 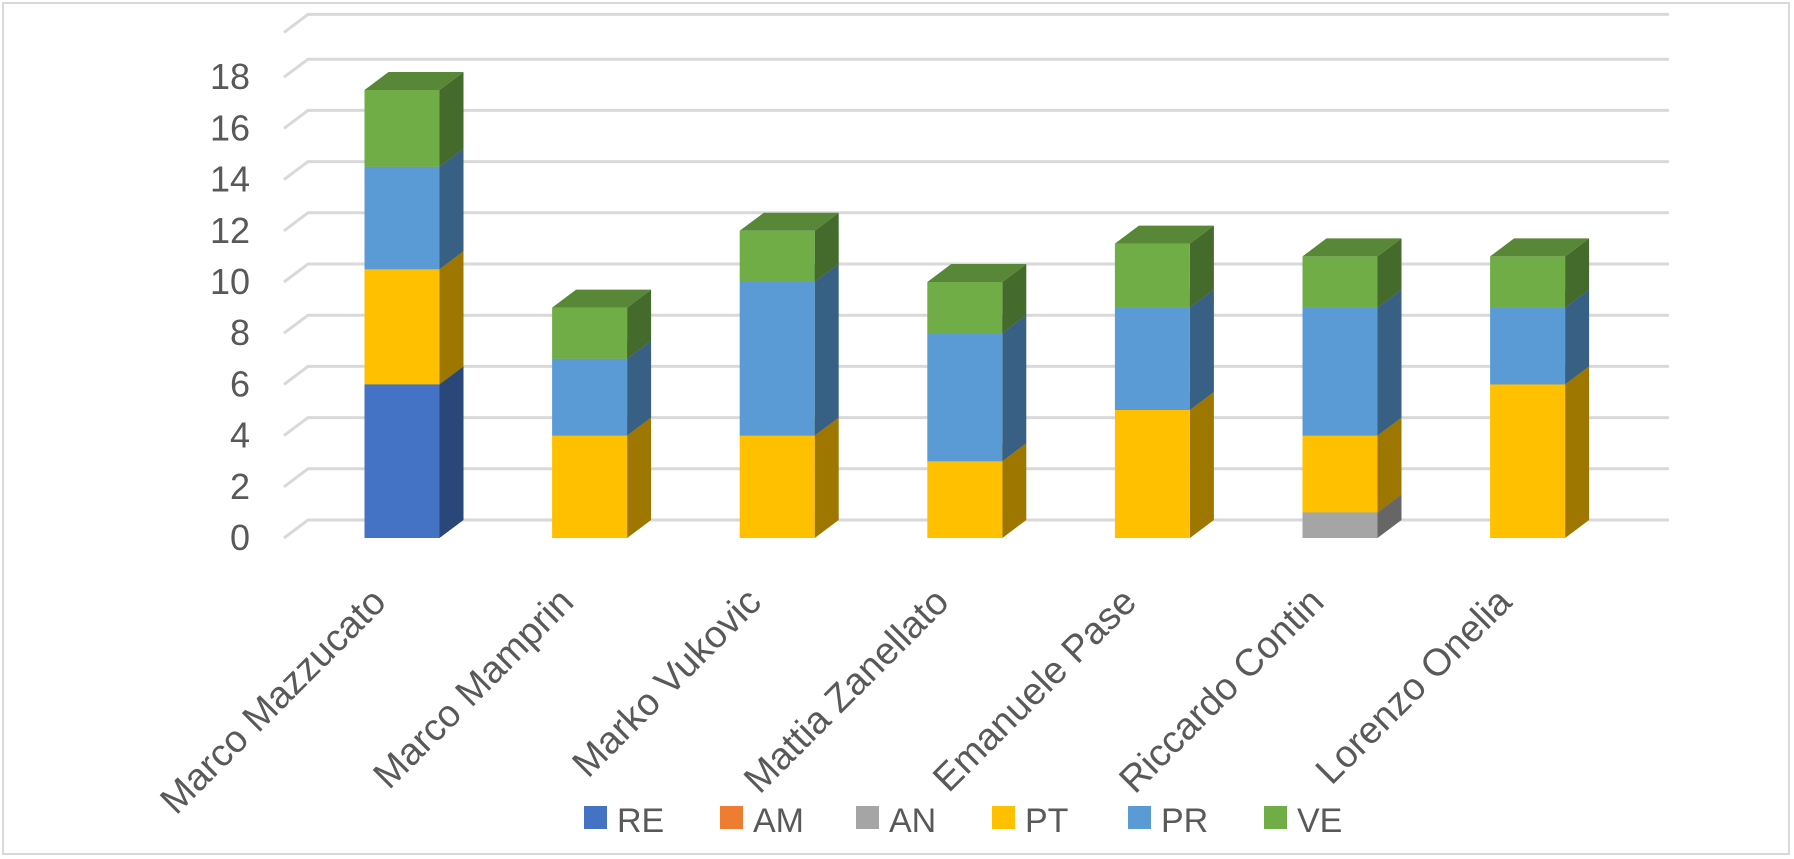 What do you see at coordinates (230, 281) in the screenshot?
I see `y-tick-label: 10` at bounding box center [230, 281].